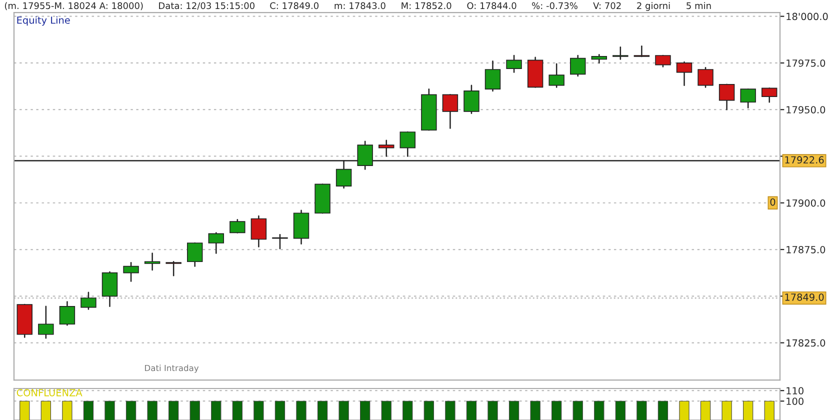  What do you see at coordinates (807, 16) in the screenshot?
I see `y-tick-label: 18'000.0` at bounding box center [807, 16].